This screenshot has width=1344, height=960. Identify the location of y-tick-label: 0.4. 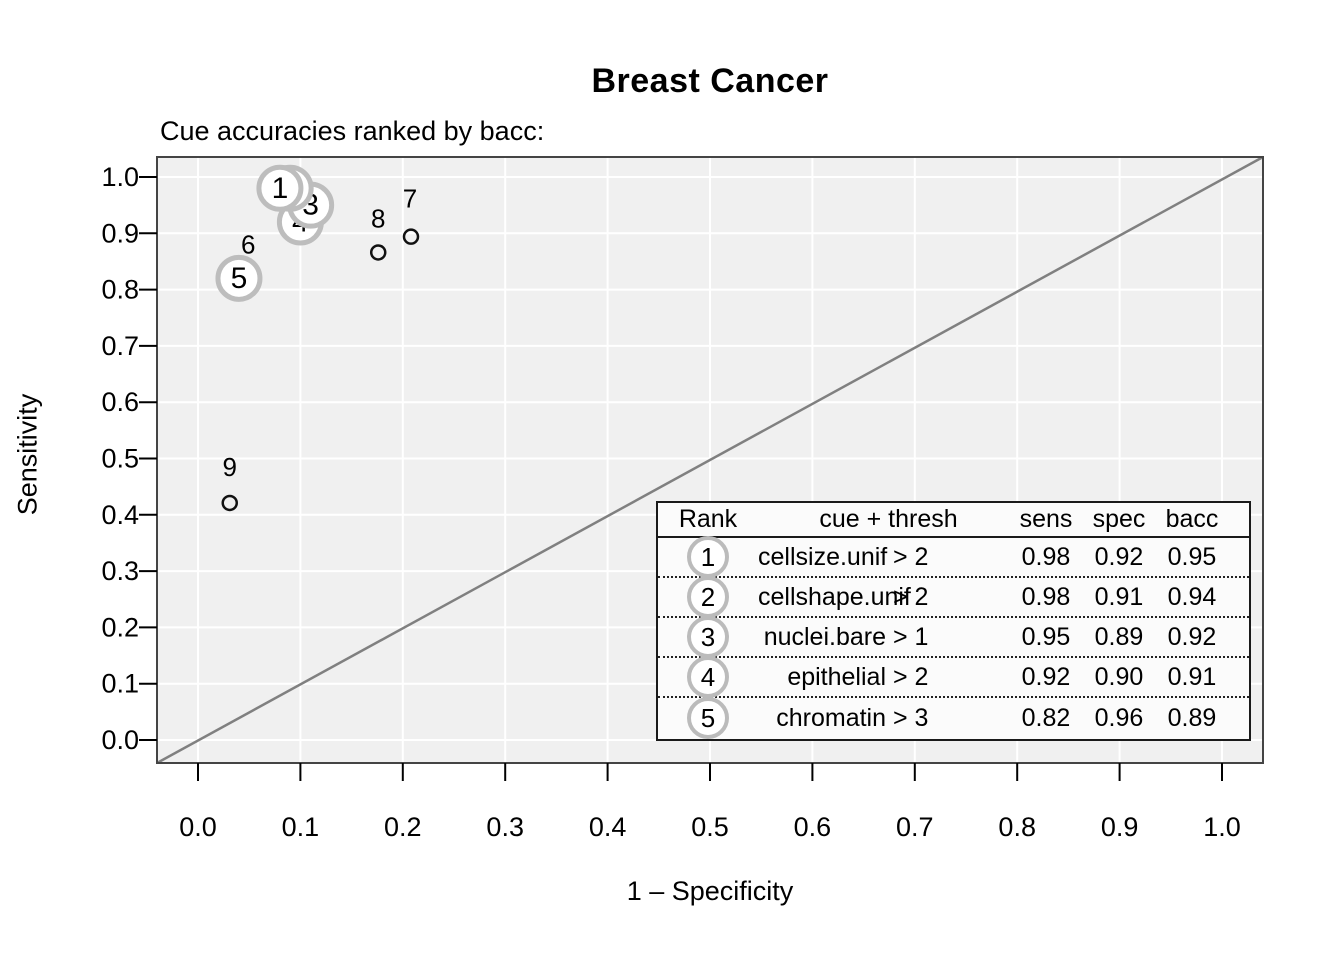
(120, 515).